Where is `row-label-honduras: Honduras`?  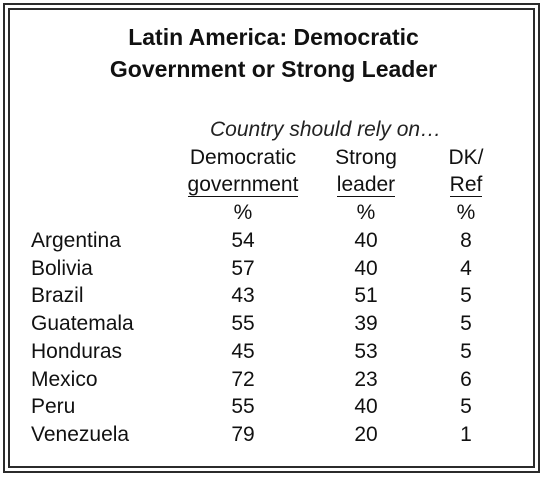 row-label-honduras: Honduras is located at coordinates (77, 351).